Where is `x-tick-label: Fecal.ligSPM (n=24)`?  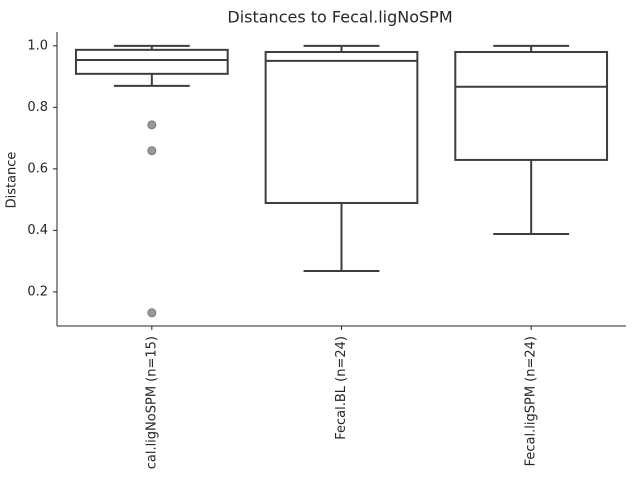
x-tick-label: Fecal.ligSPM (n=24) is located at coordinates (531, 401).